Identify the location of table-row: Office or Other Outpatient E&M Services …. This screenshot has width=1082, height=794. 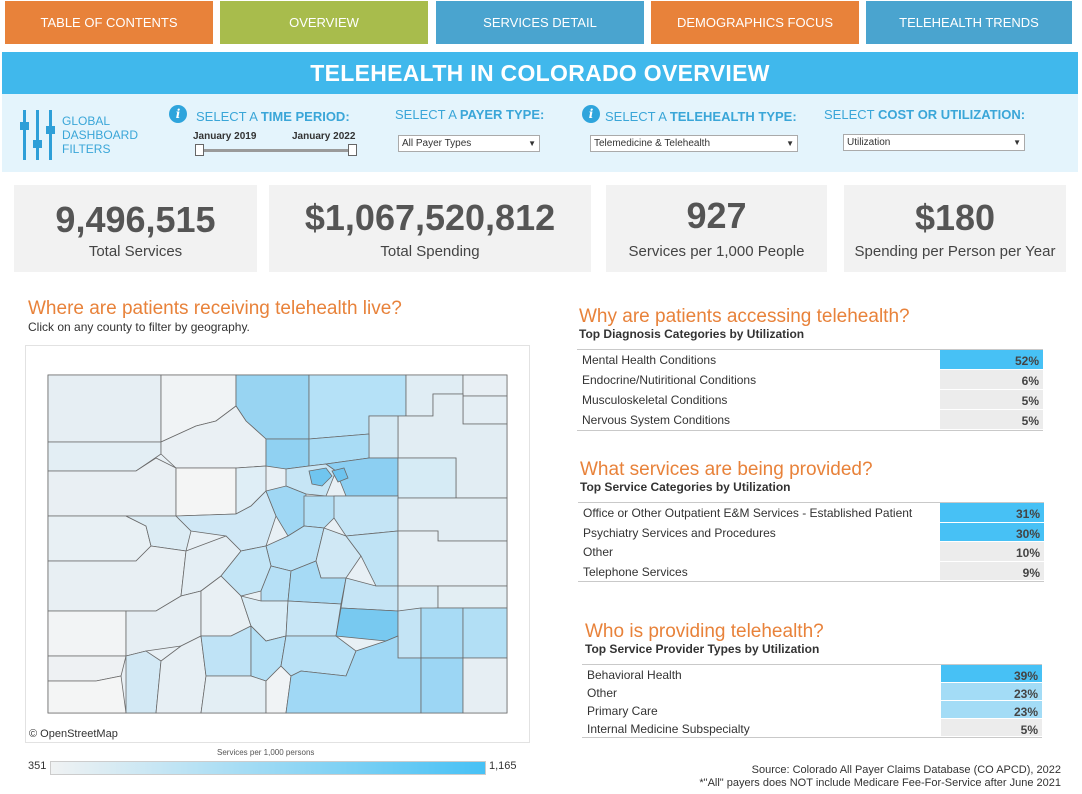
(811, 513).